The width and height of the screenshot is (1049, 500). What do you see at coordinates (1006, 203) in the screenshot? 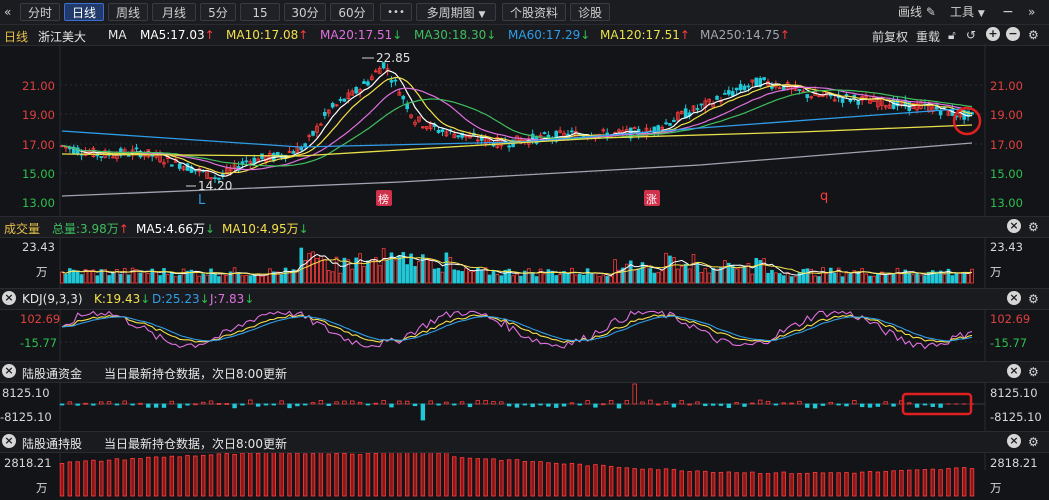
I see `price-axis-right-13: 13.00` at bounding box center [1006, 203].